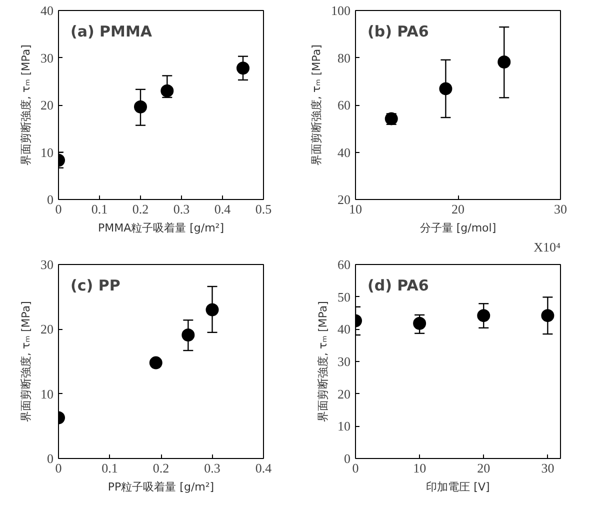 This screenshot has width=594, height=508. Describe the element at coordinates (344, 58) in the screenshot. I see `y-tick-label: 80` at that location.